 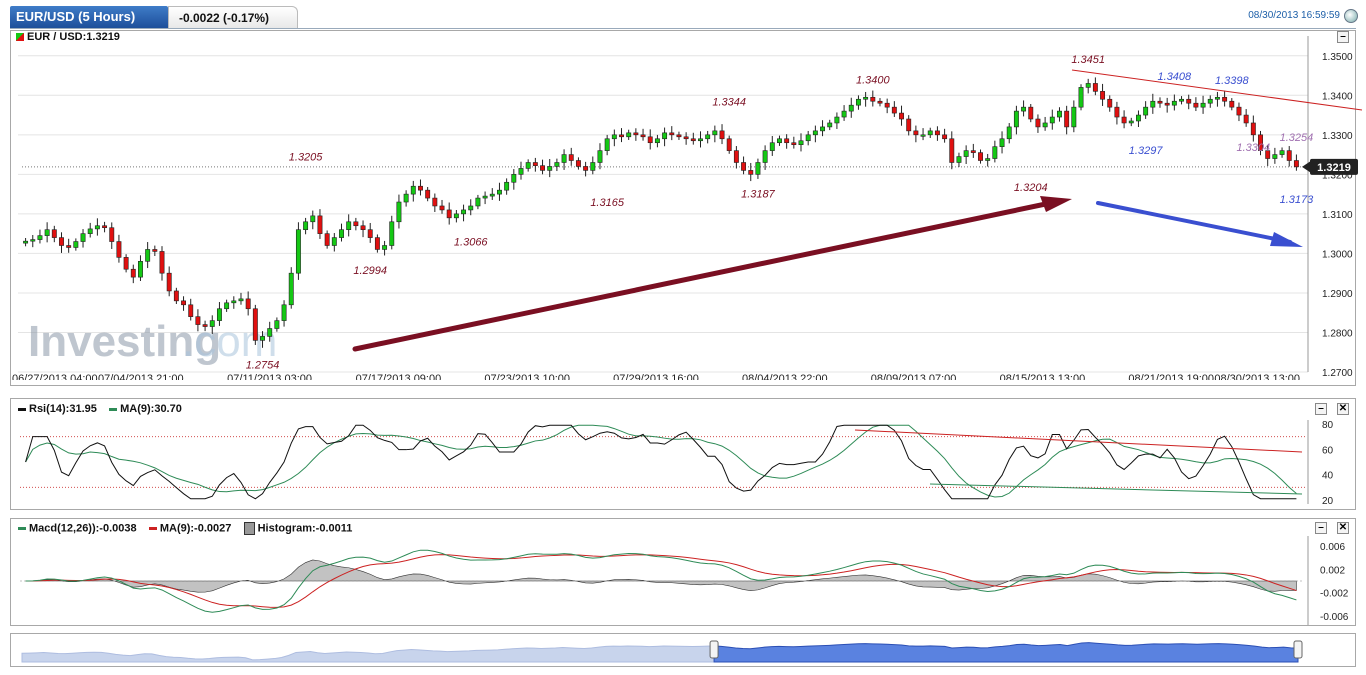 I want to click on rsi-label: Rsi(14):31.95, so click(x=63, y=409).